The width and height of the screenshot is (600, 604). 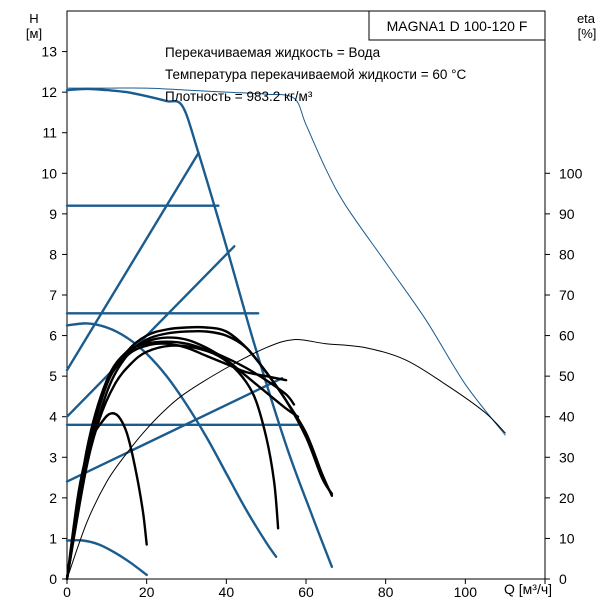 What do you see at coordinates (306, 591) in the screenshot?
I see `x-tick-label: 60` at bounding box center [306, 591].